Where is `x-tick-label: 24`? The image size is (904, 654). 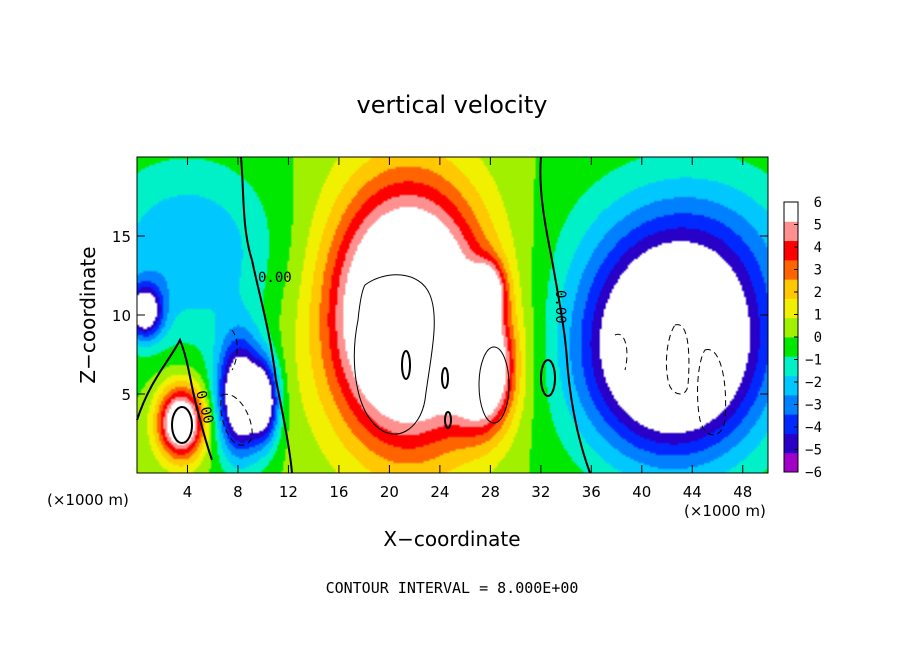
x-tick-label: 24 is located at coordinates (439, 492).